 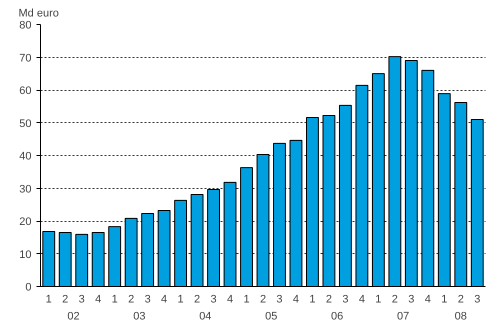 What do you see at coordinates (38, 14) in the screenshot?
I see `y-axis-title: Md euro` at bounding box center [38, 14].